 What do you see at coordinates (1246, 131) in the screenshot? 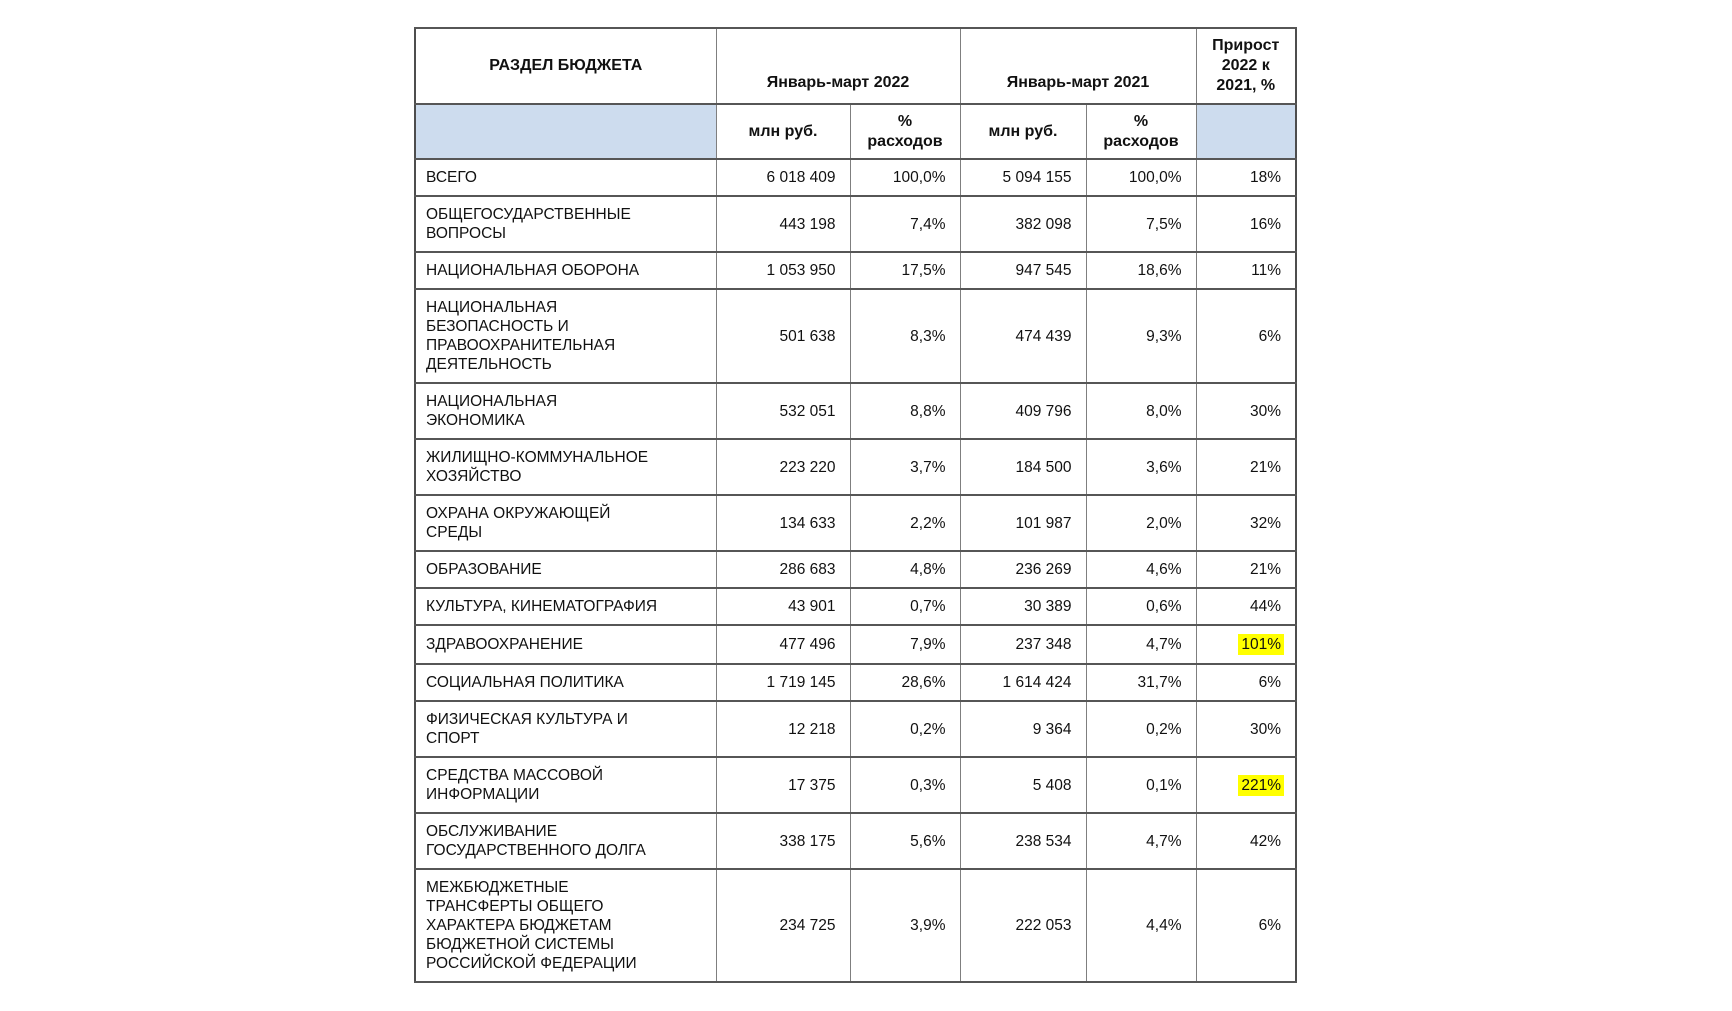
I see `growth-subheader-empty-cell` at bounding box center [1246, 131].